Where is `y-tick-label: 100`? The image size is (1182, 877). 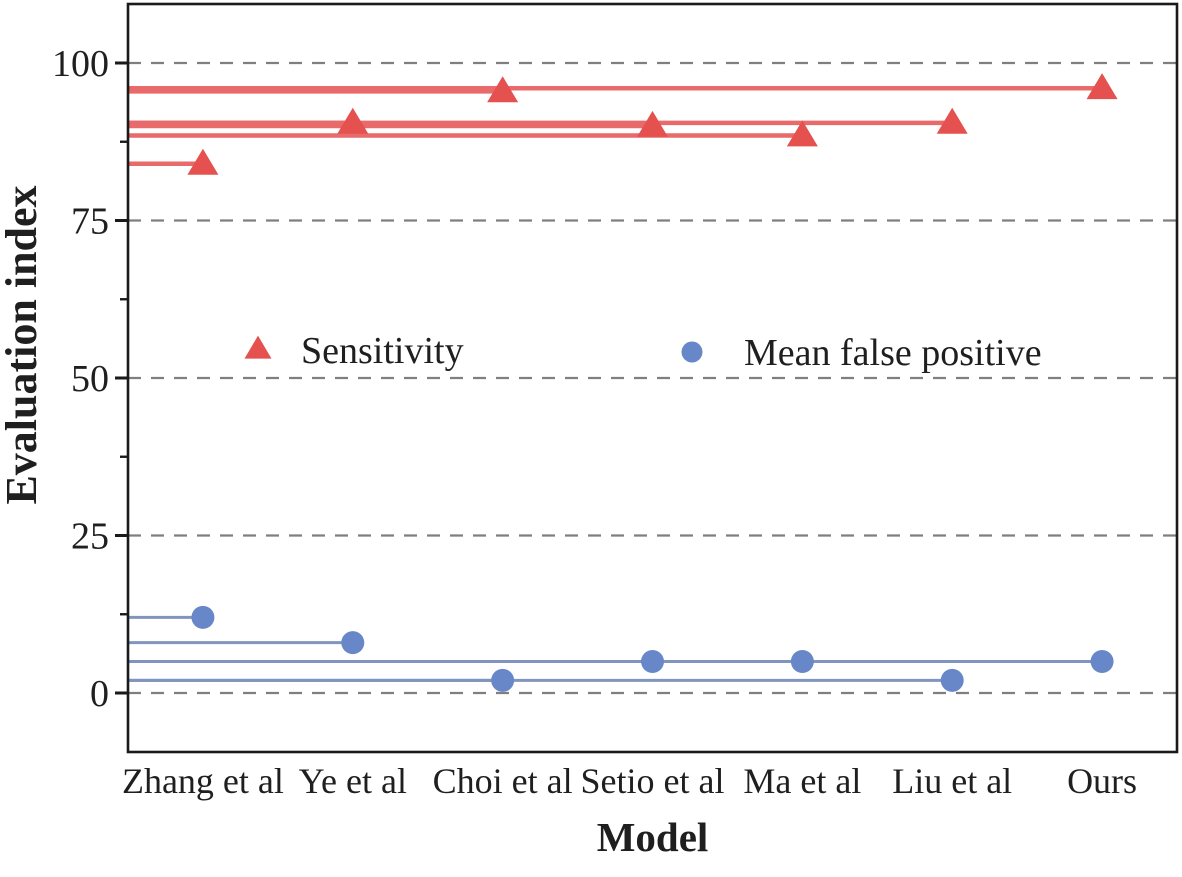
y-tick-label: 100 is located at coordinates (80, 64).